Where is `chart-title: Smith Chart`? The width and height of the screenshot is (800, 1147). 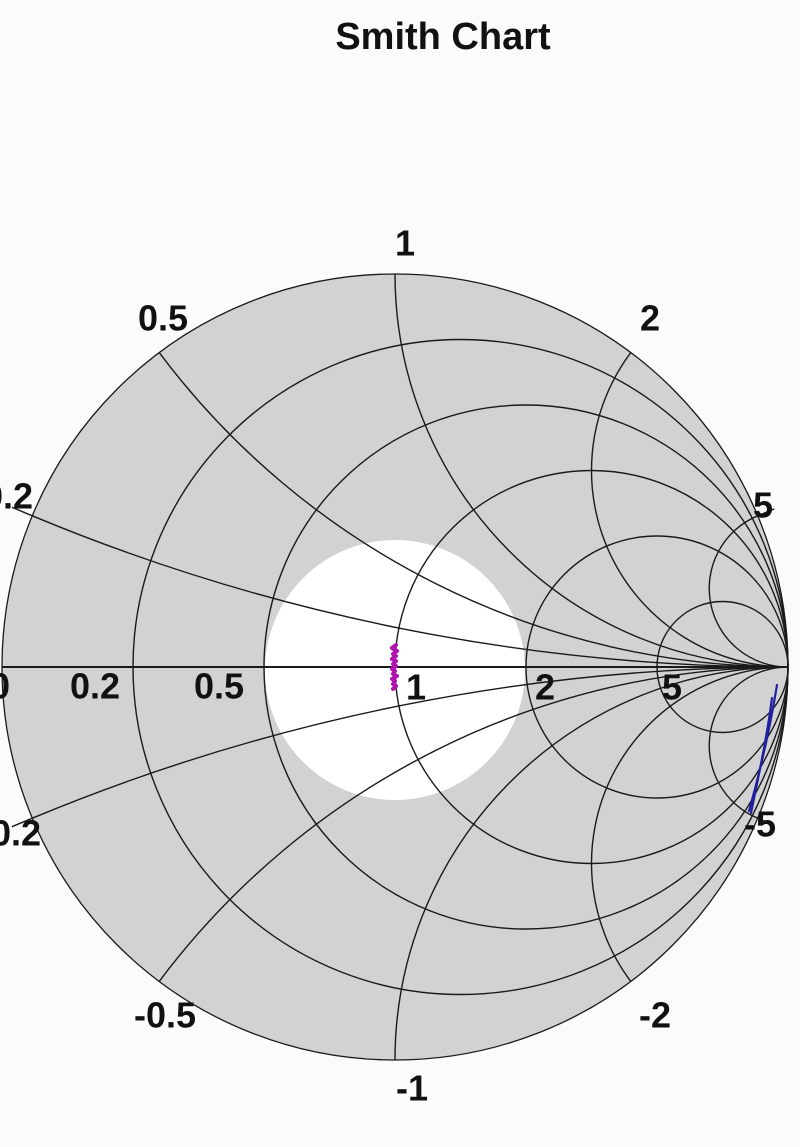
chart-title: Smith Chart is located at coordinates (443, 37).